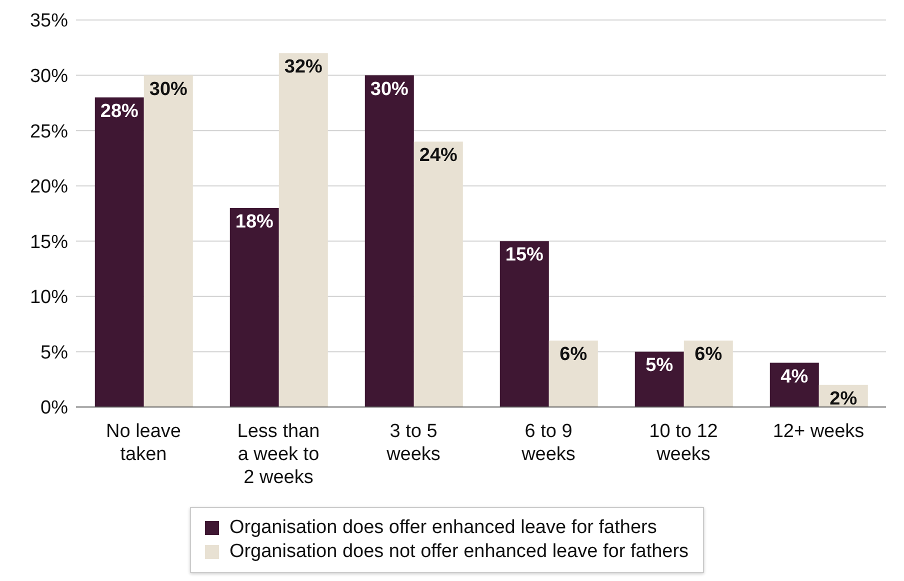 This screenshot has width=904, height=581. What do you see at coordinates (49, 77) in the screenshot?
I see `y-tick-label: 30%` at bounding box center [49, 77].